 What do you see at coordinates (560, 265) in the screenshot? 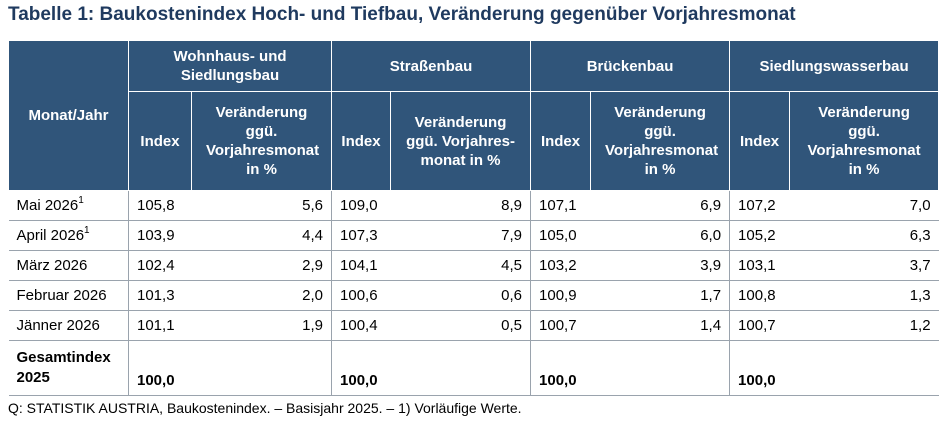
I see `cell-index: 103,2` at bounding box center [560, 265].